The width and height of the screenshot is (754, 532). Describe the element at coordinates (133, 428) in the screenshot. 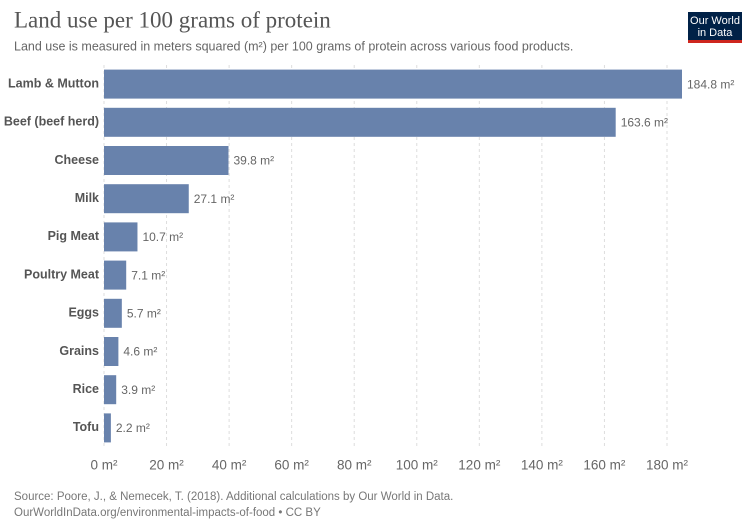

I see `value-label: 2.2 m²` at that location.